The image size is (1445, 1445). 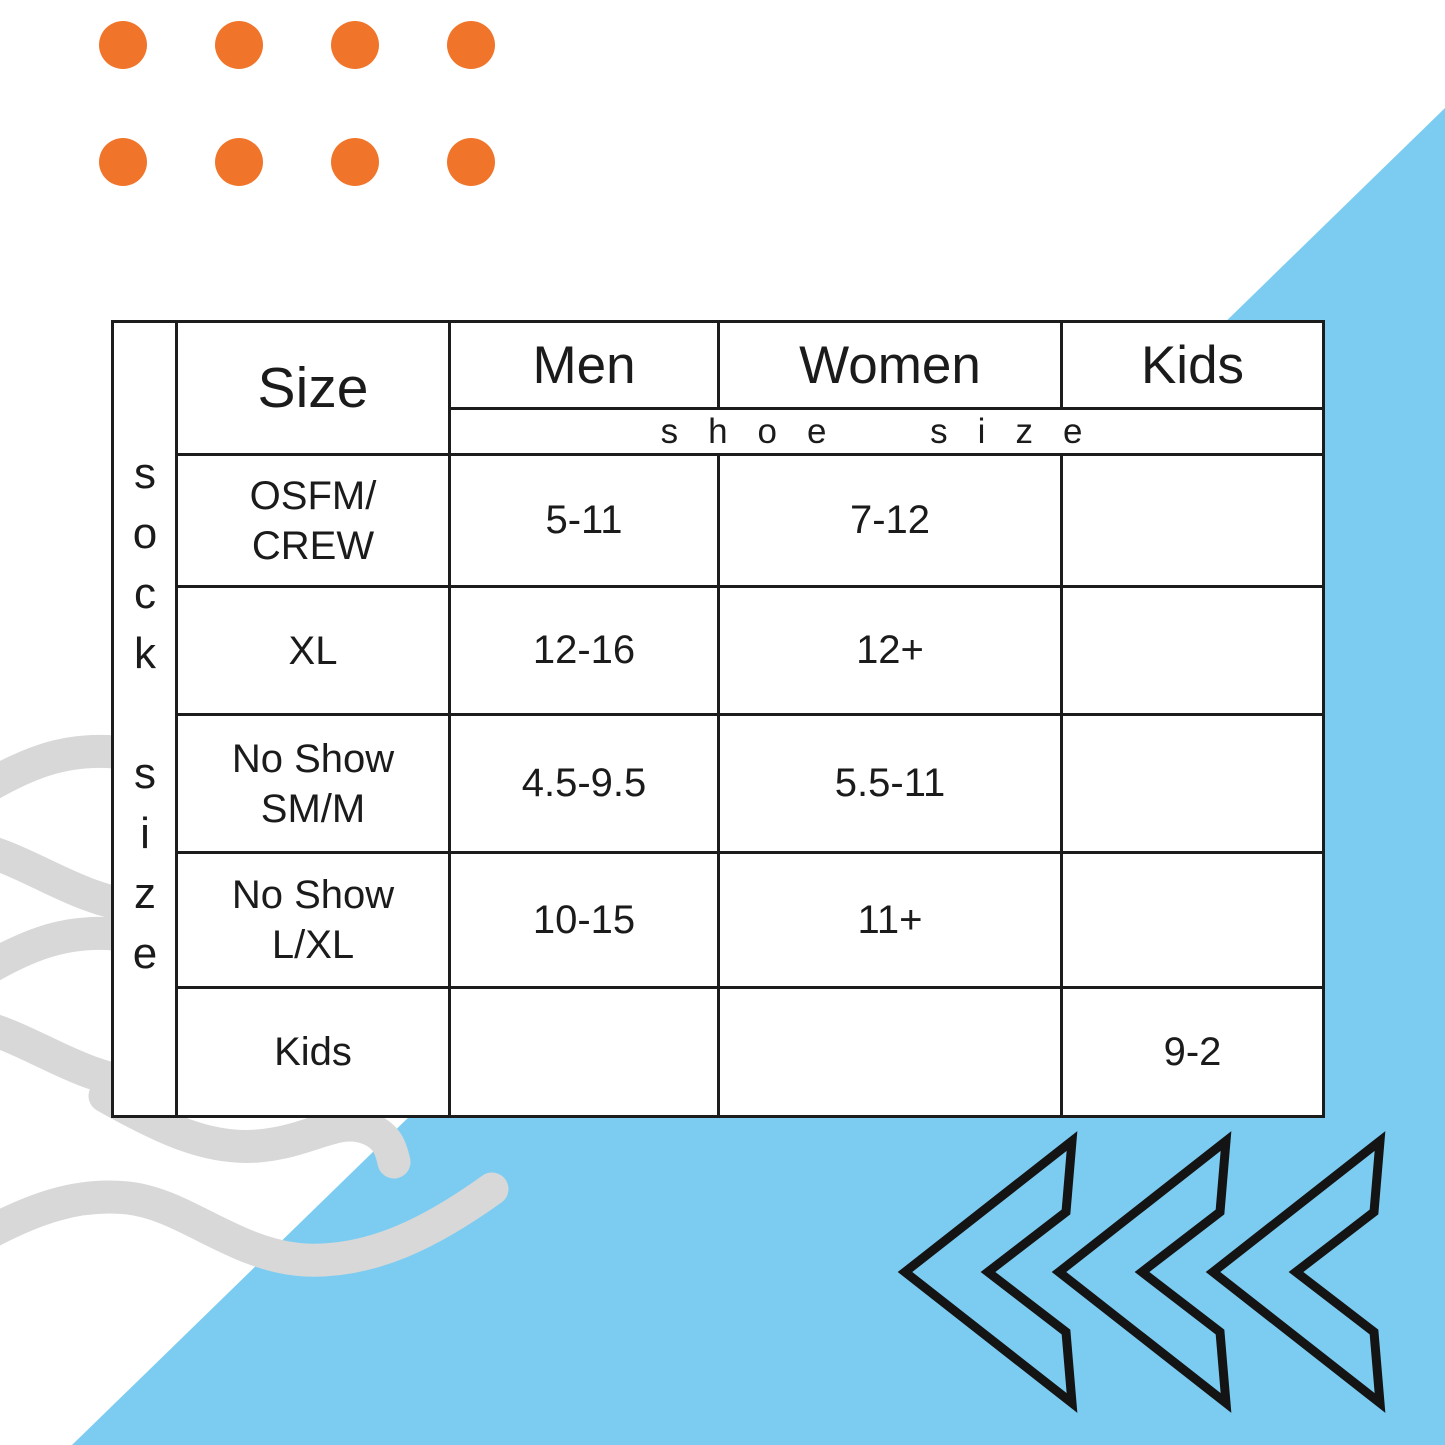 I want to click on row-label: No Show SM/M, so click(x=313, y=783).